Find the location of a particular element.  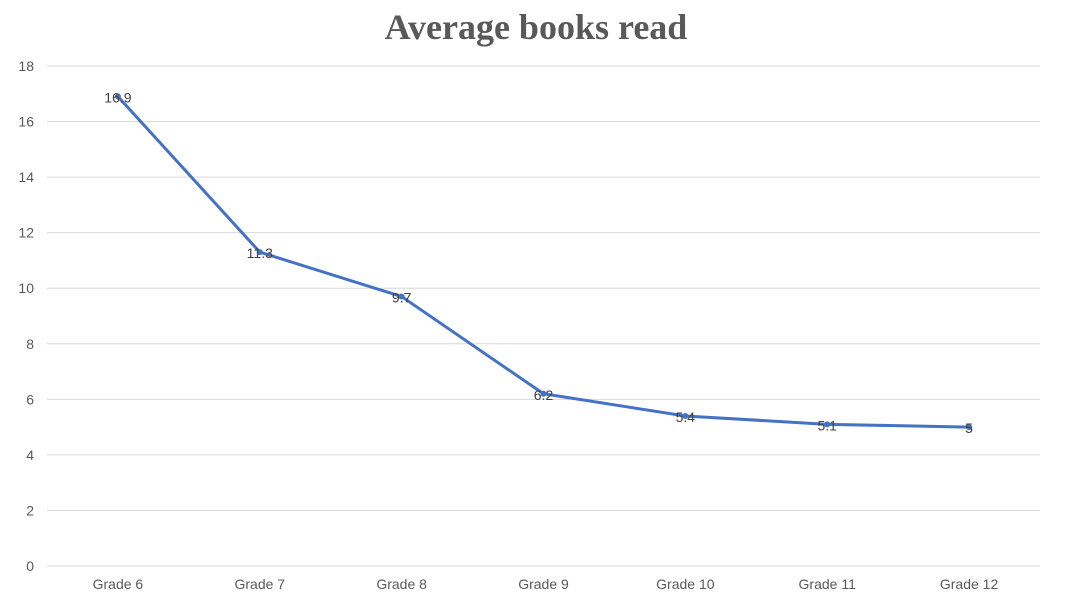

x-tick-label: Grade 8 is located at coordinates (401, 584).